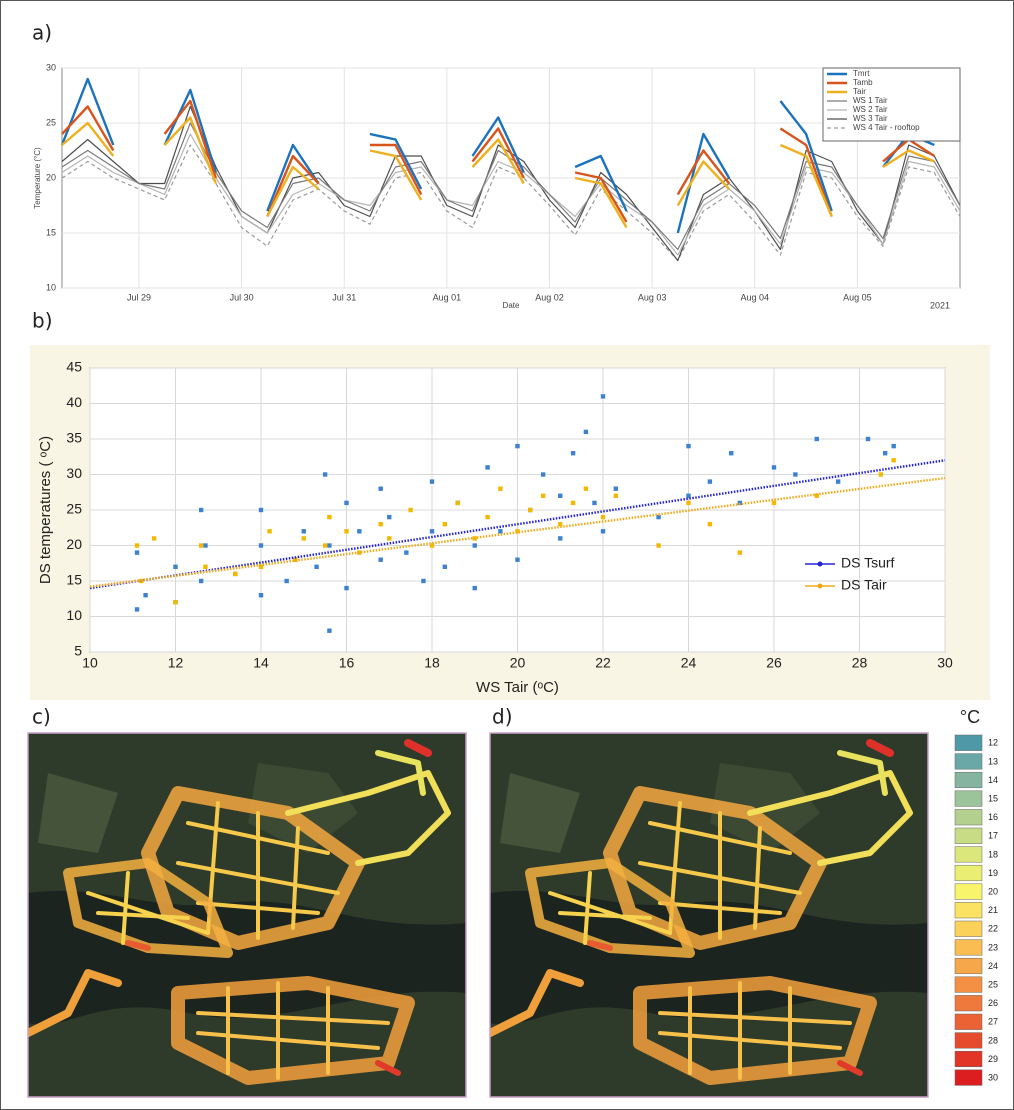 The width and height of the screenshot is (1014, 1110). What do you see at coordinates (754, 297) in the screenshot?
I see `x-tick-label: Aug 04` at bounding box center [754, 297].